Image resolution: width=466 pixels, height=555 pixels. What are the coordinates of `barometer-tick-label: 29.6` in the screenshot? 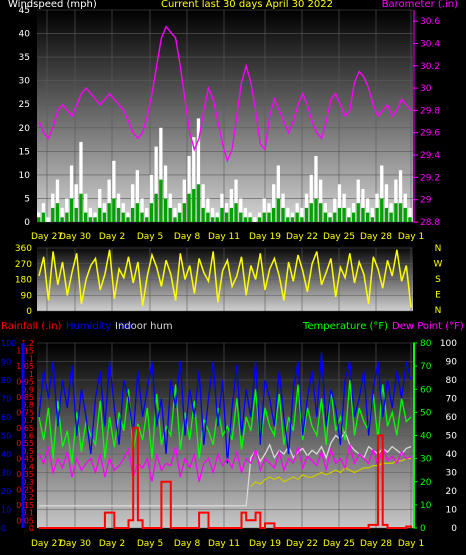 It's located at (430, 134).